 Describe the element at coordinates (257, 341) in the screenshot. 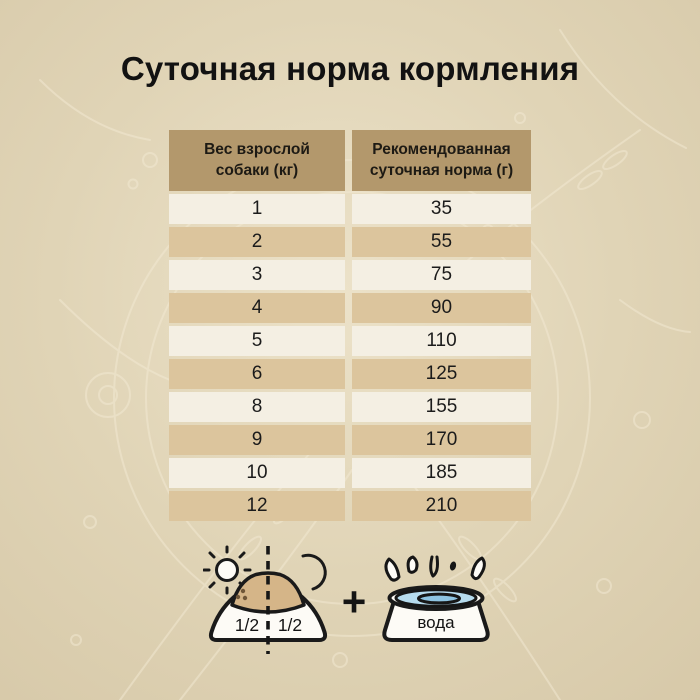

I see `weight-cell: 5` at that location.